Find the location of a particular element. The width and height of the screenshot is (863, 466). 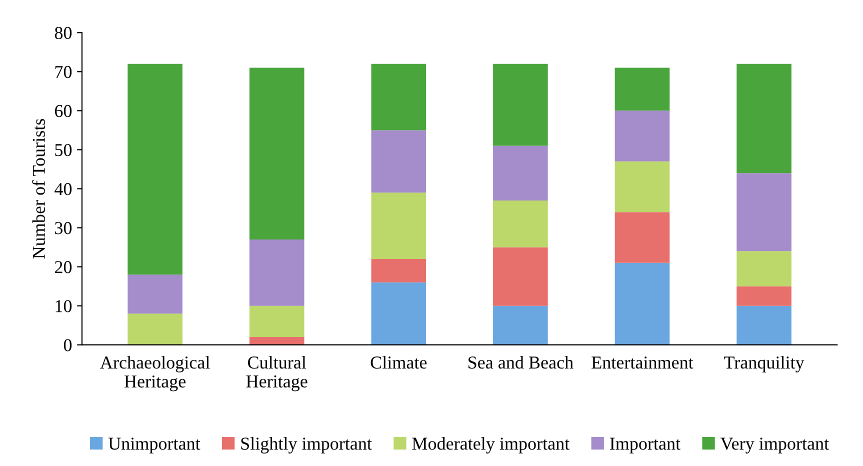

y-tick-label: 70 is located at coordinates (63, 72).